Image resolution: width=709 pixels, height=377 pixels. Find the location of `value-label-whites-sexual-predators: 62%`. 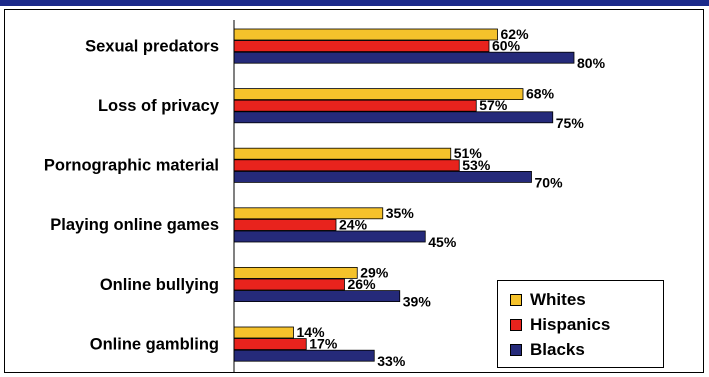

value-label-whites-sexual-predators: 62% is located at coordinates (515, 34).